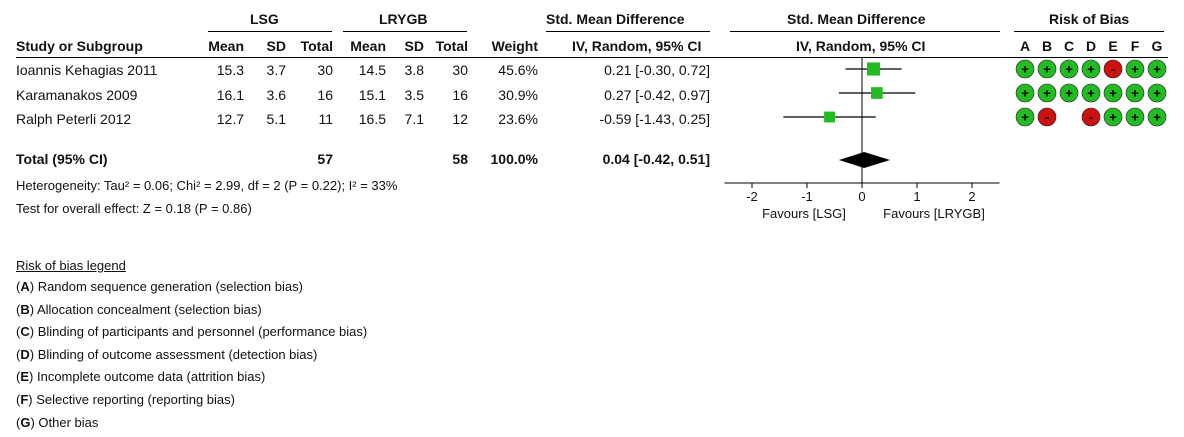 This screenshot has height=437, width=1184. Describe the element at coordinates (276, 95) in the screenshot. I see `sd-lsg: 3.6` at that location.